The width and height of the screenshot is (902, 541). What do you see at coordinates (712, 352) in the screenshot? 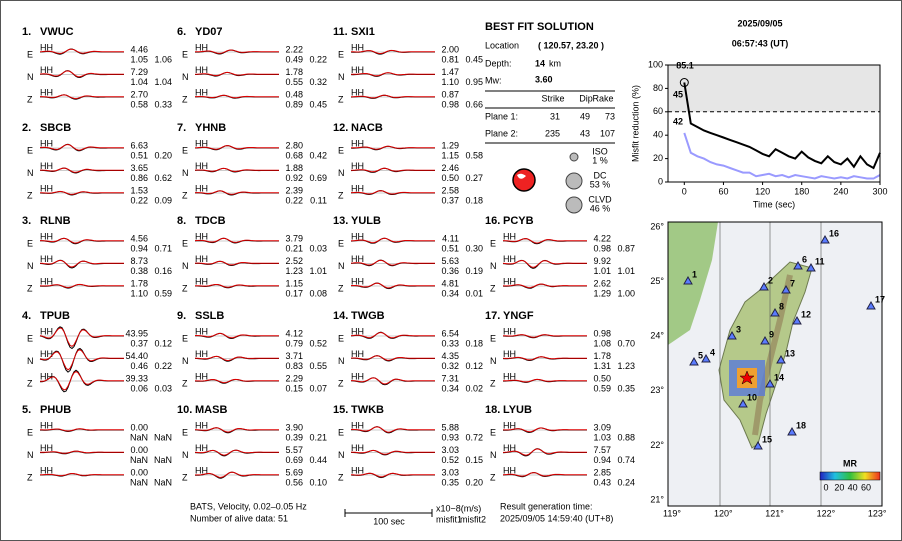
I see `station-marker-label: 4` at bounding box center [712, 352].